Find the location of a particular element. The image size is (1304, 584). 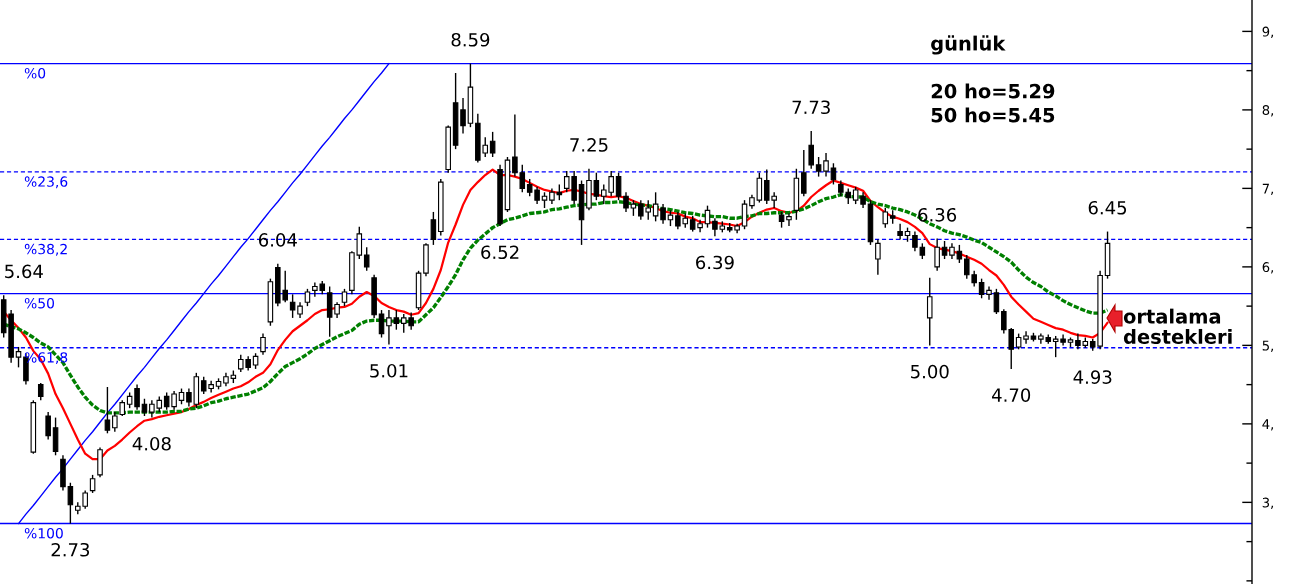

y-tick-label: 6, is located at coordinates (1268, 268).